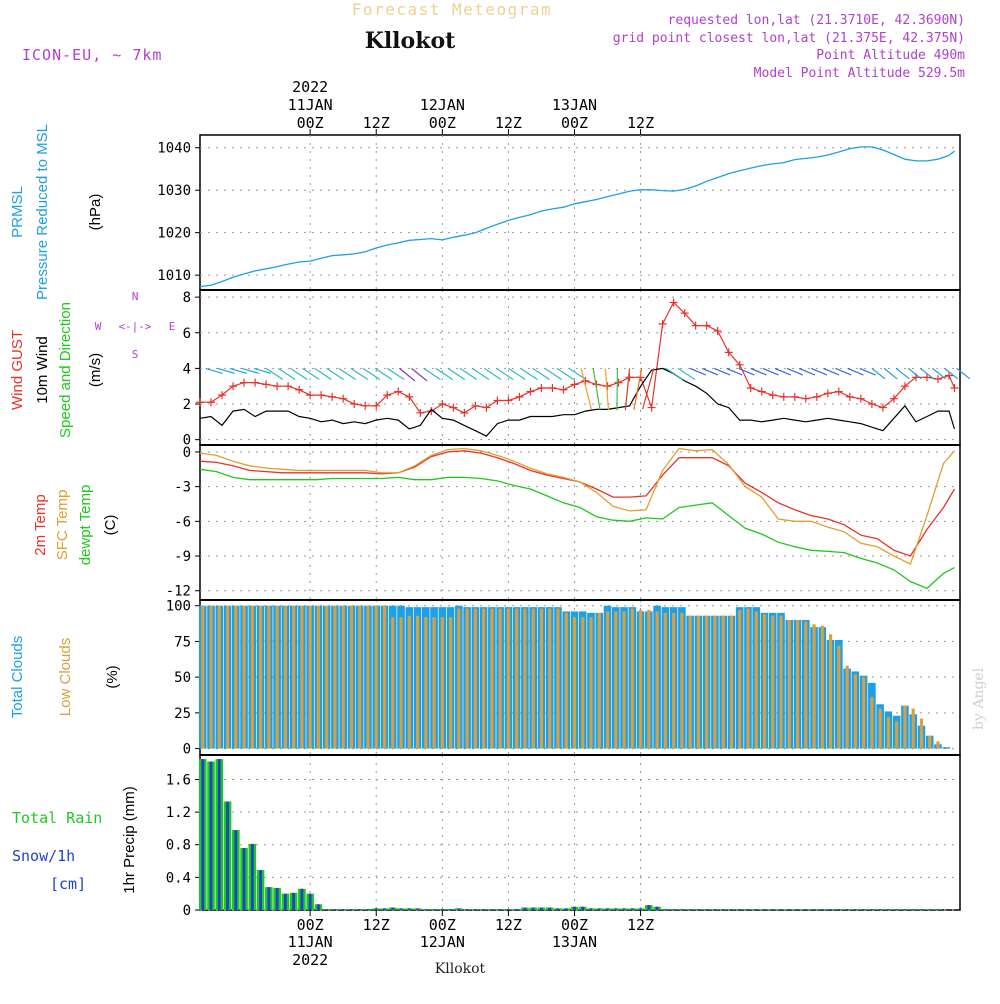 The height and width of the screenshot is (1004, 1000). Describe the element at coordinates (577, 529) in the screenshot. I see `dewpt-temp-line` at that location.